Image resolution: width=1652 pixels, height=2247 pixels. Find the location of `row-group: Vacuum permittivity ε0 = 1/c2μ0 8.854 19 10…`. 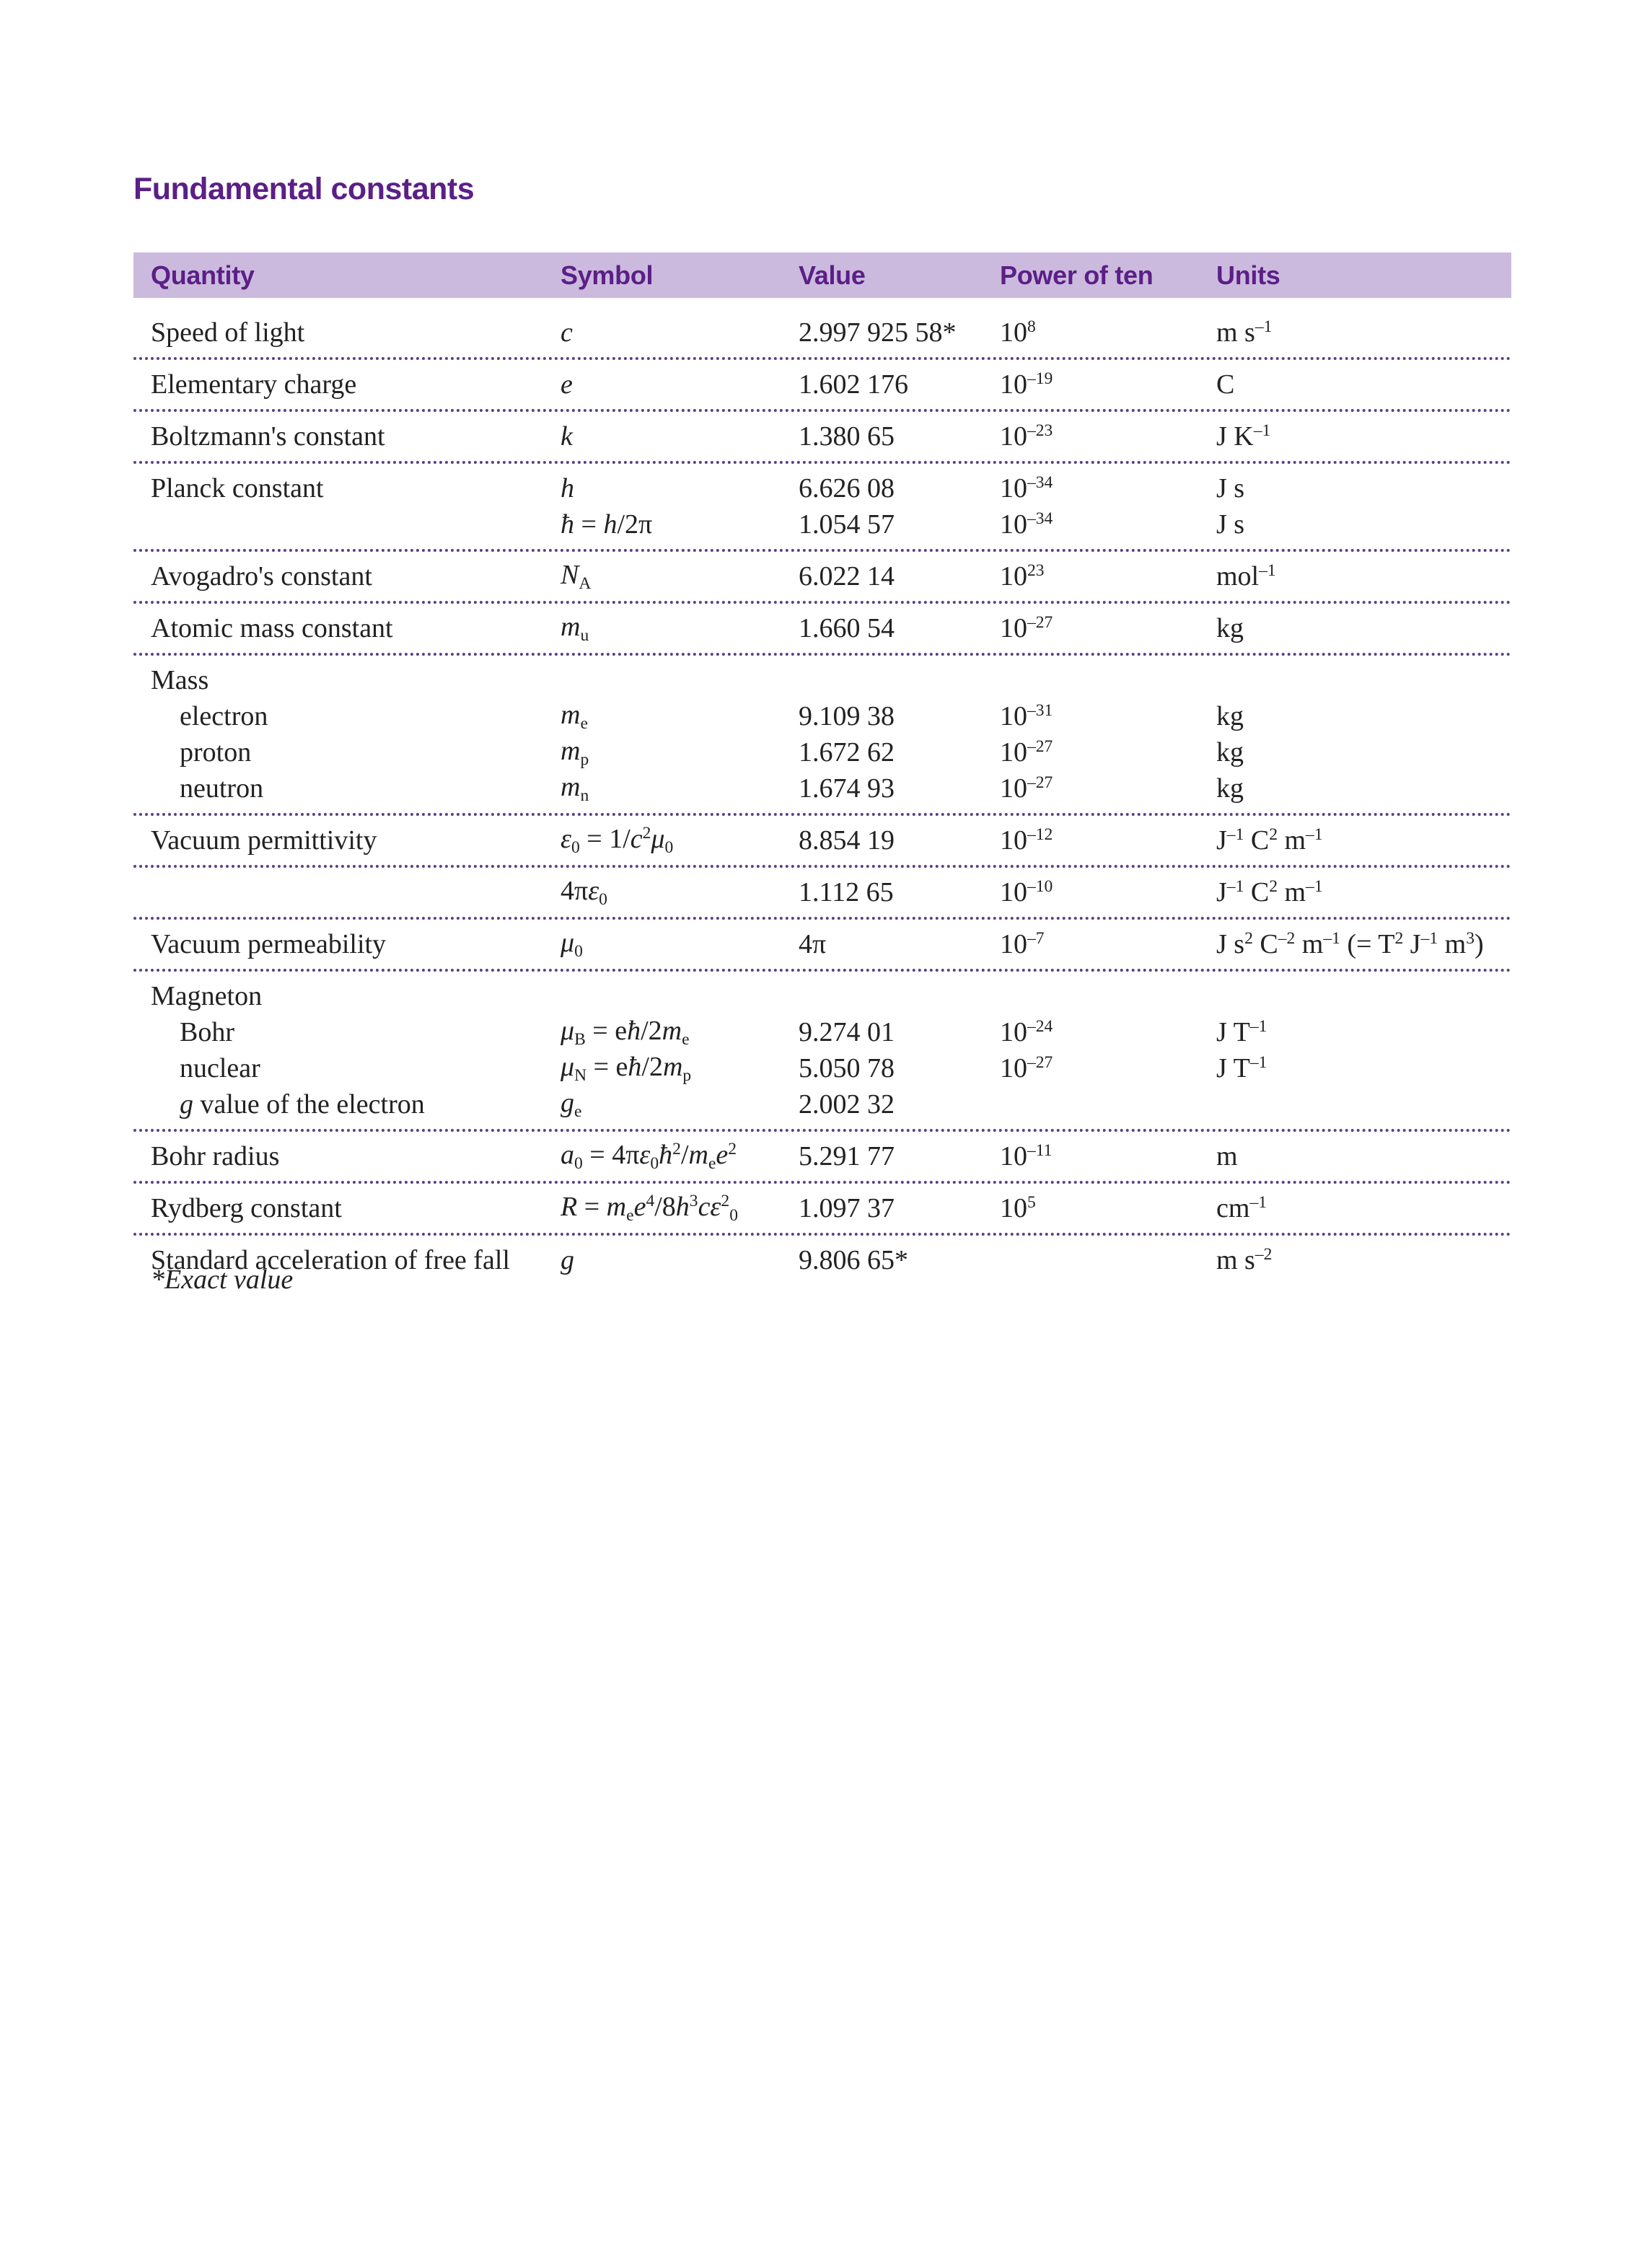

row-group: Vacuum permittivity ε0 = 1/c2μ0 8.854 19 10… is located at coordinates (822, 842).